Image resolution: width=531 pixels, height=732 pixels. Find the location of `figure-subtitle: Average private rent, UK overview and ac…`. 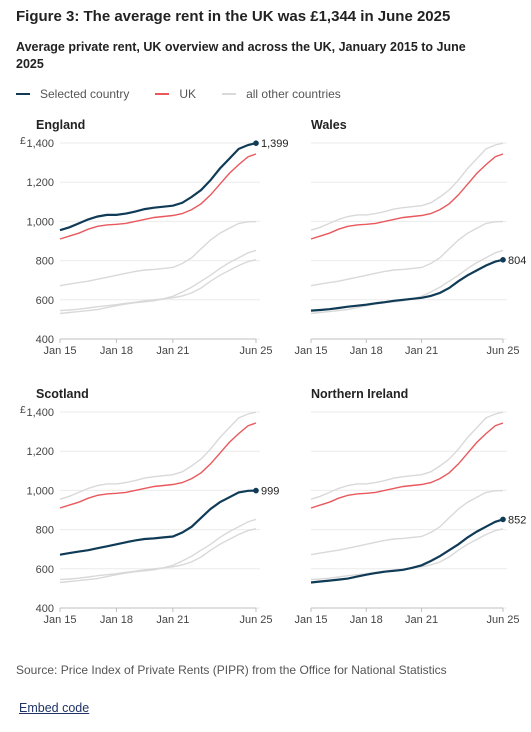

figure-subtitle: Average private rent, UK overview and ac… is located at coordinates (241, 55).